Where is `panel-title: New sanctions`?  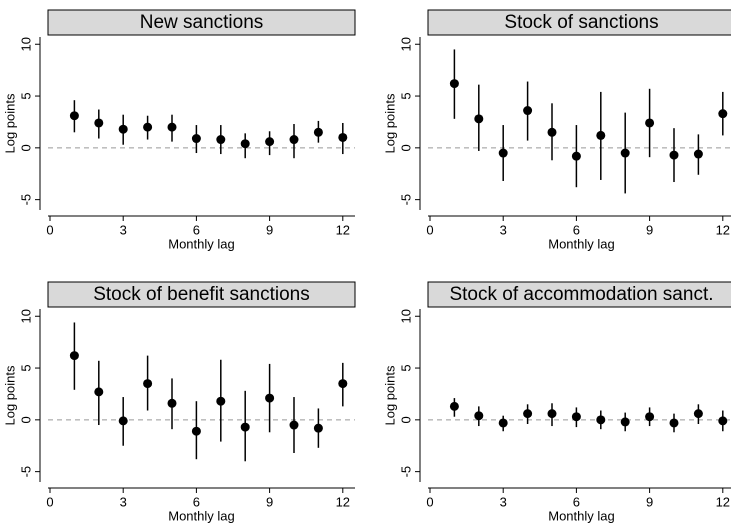
panel-title: New sanctions is located at coordinates (202, 22).